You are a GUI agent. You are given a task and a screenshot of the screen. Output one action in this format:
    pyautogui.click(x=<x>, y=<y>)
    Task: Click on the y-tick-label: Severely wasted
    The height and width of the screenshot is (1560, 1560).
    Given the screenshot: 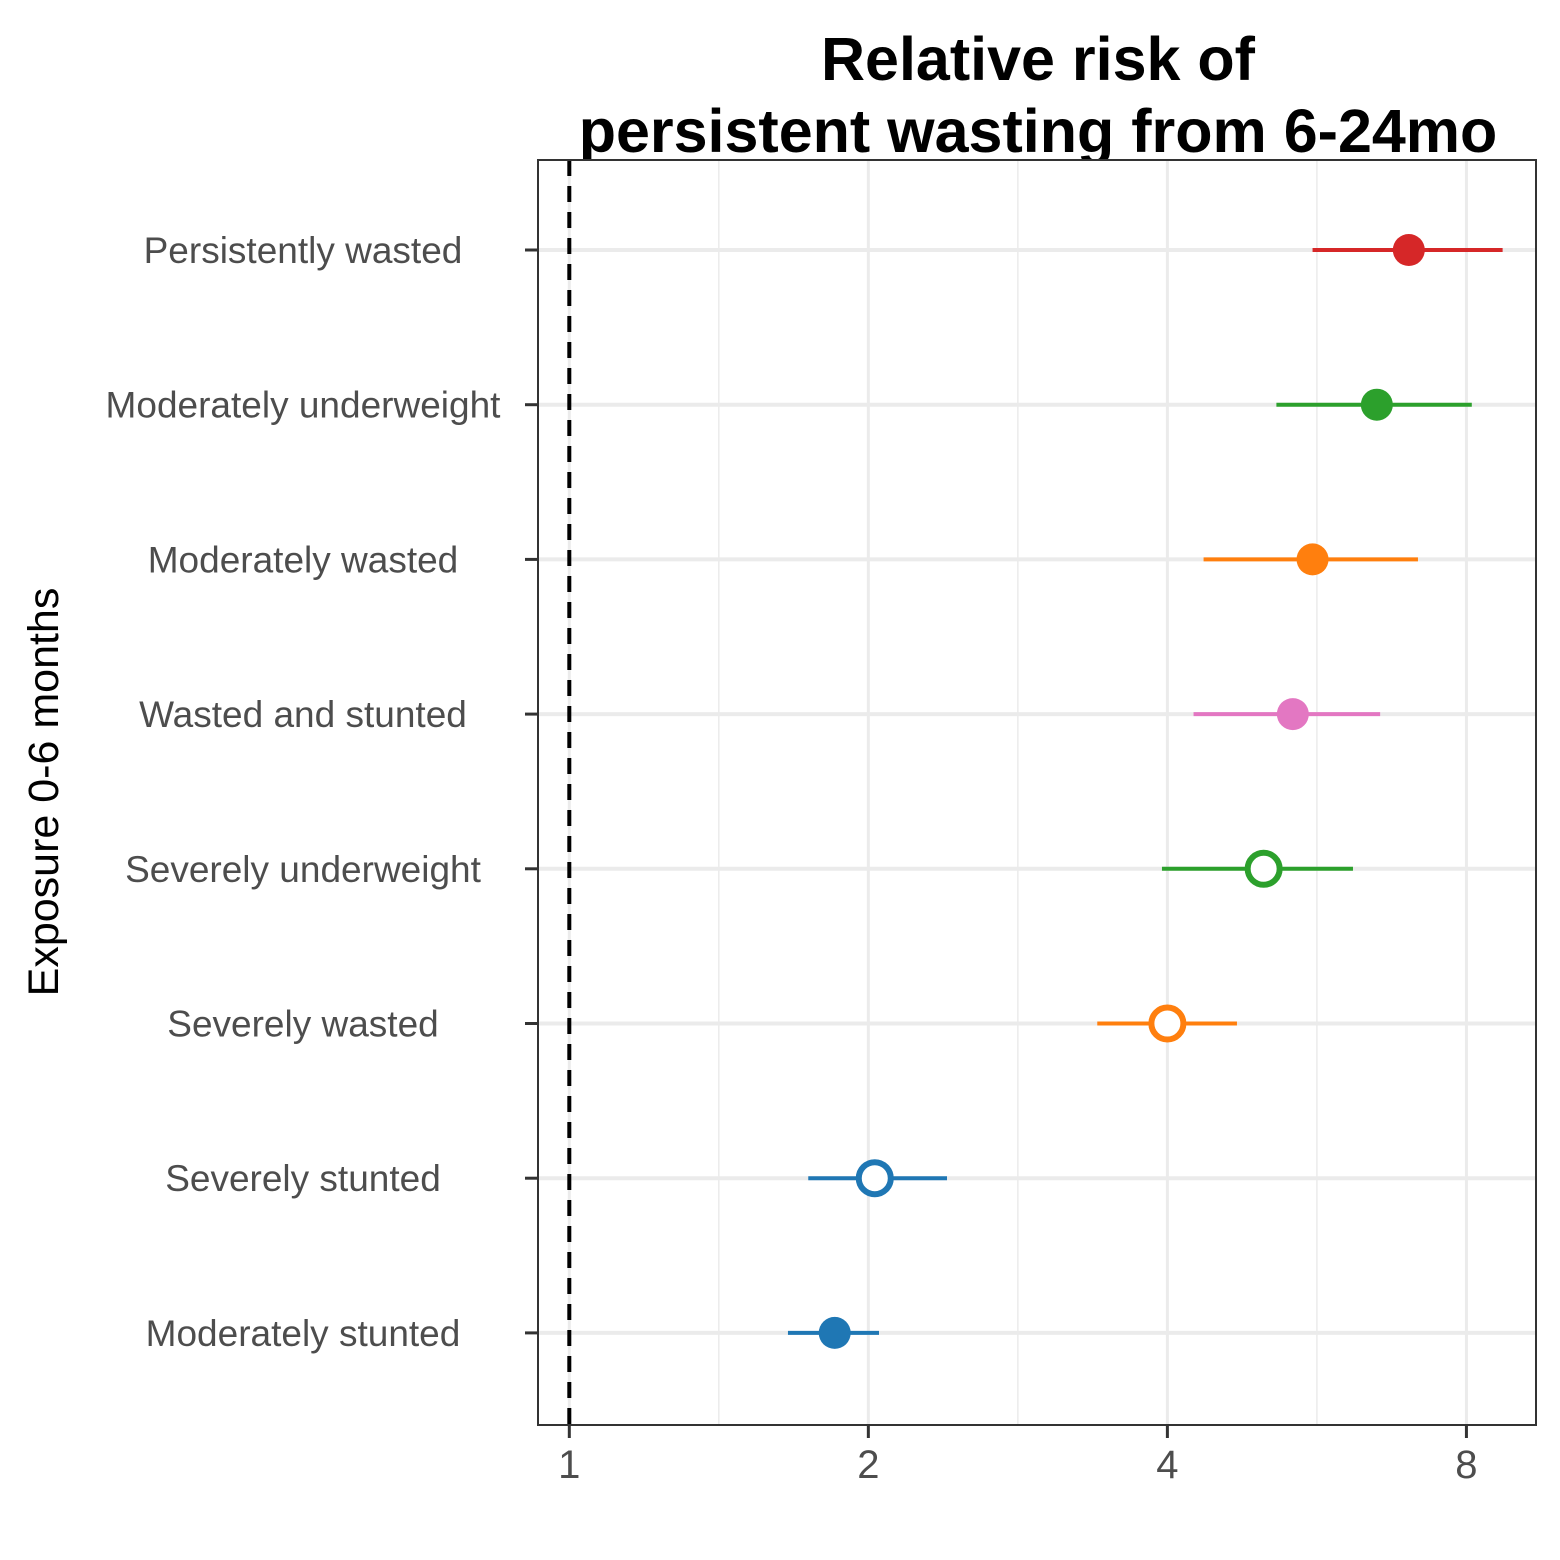 What is the action you would take?
    pyautogui.click(x=302, y=1024)
    